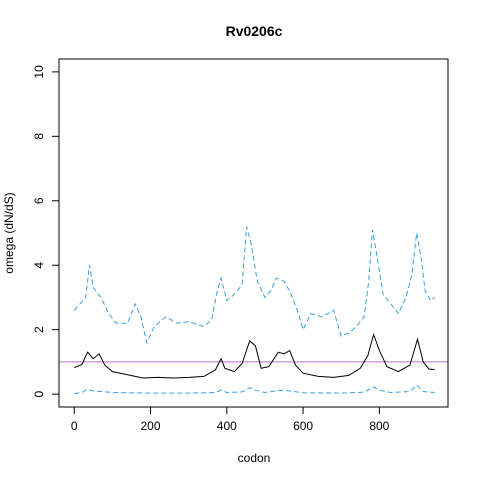  I want to click on x-tick-label: 200, so click(151, 426).